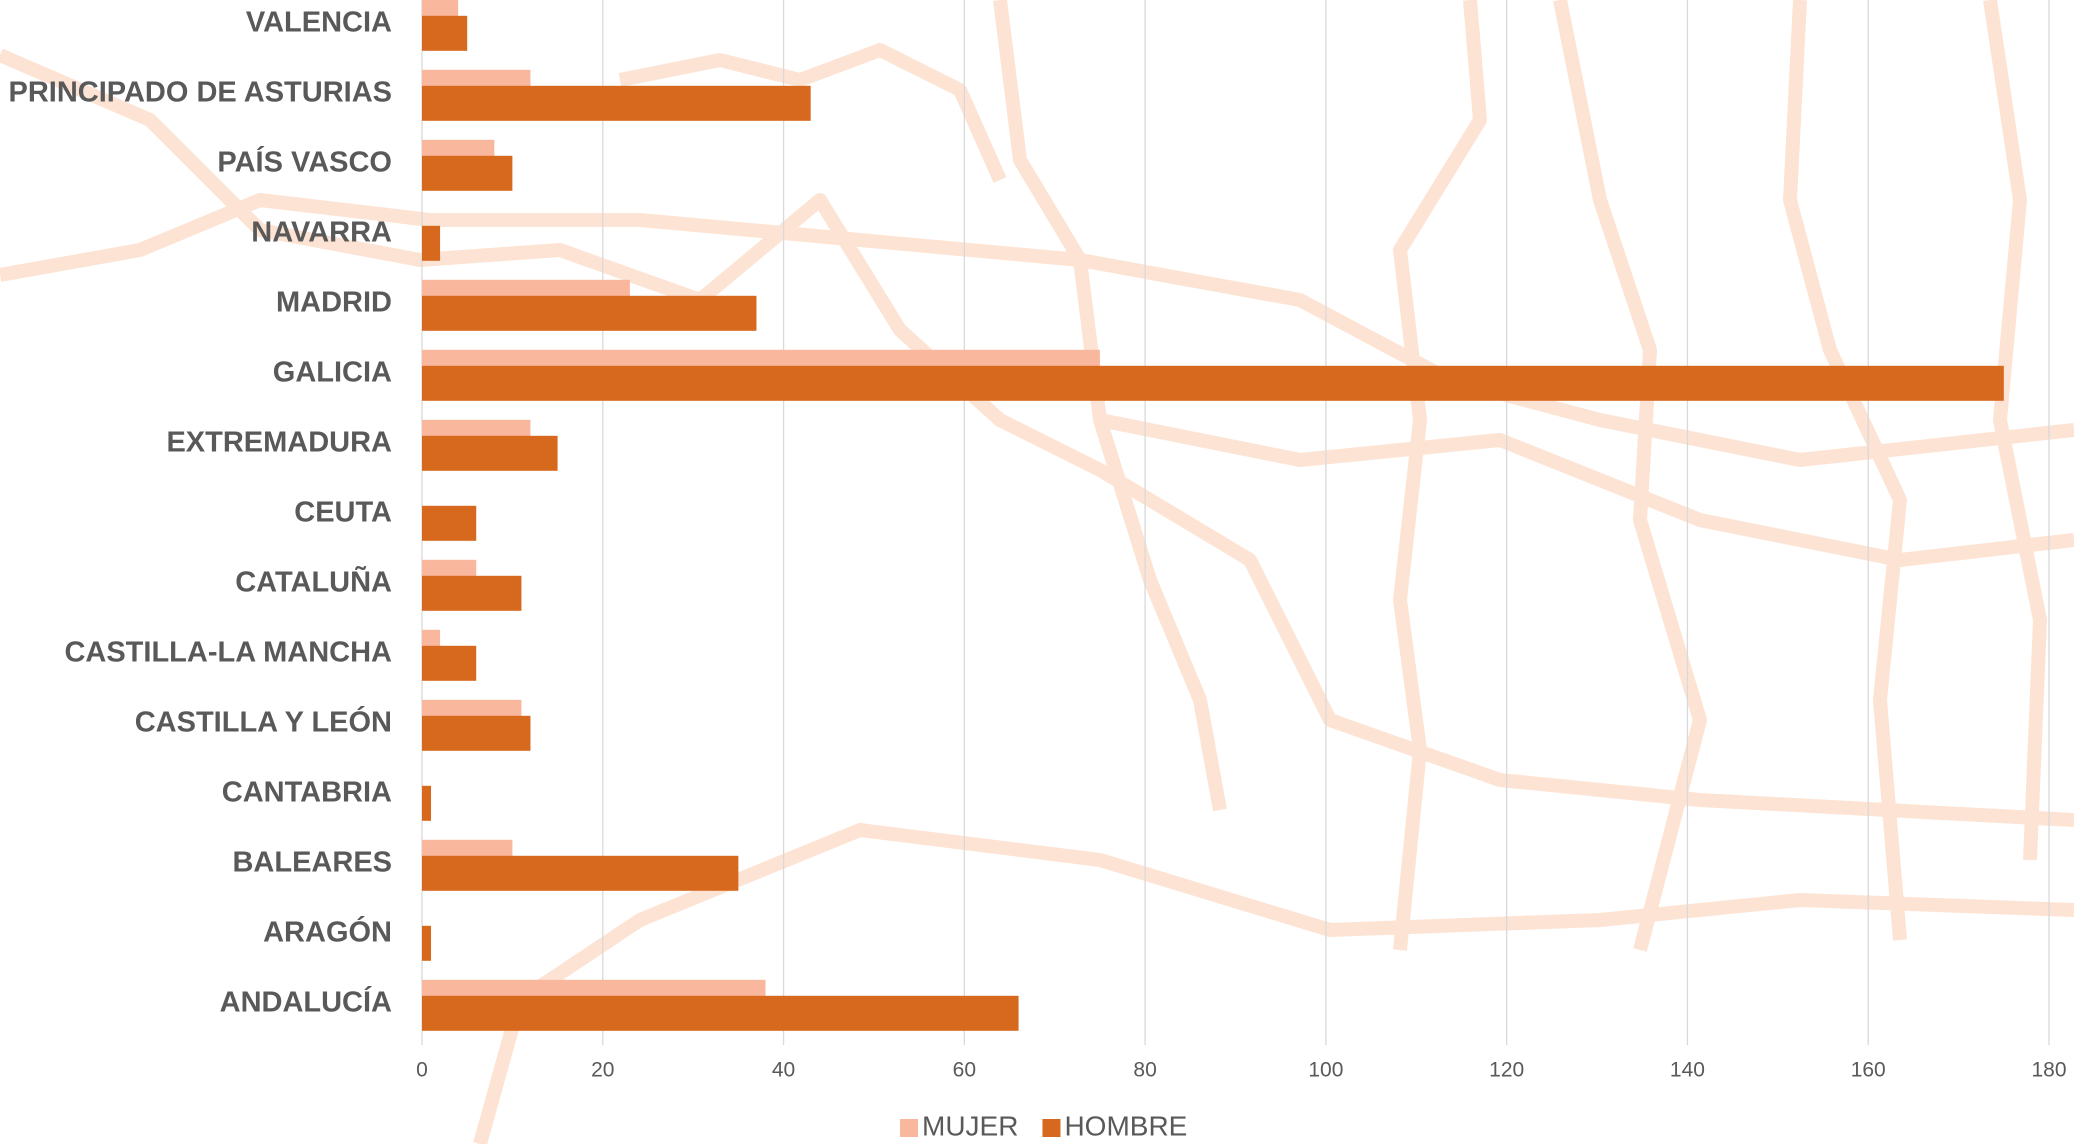 The width and height of the screenshot is (2074, 1144). Describe the element at coordinates (343, 512) in the screenshot. I see `y-tick-label: CEUTA` at that location.